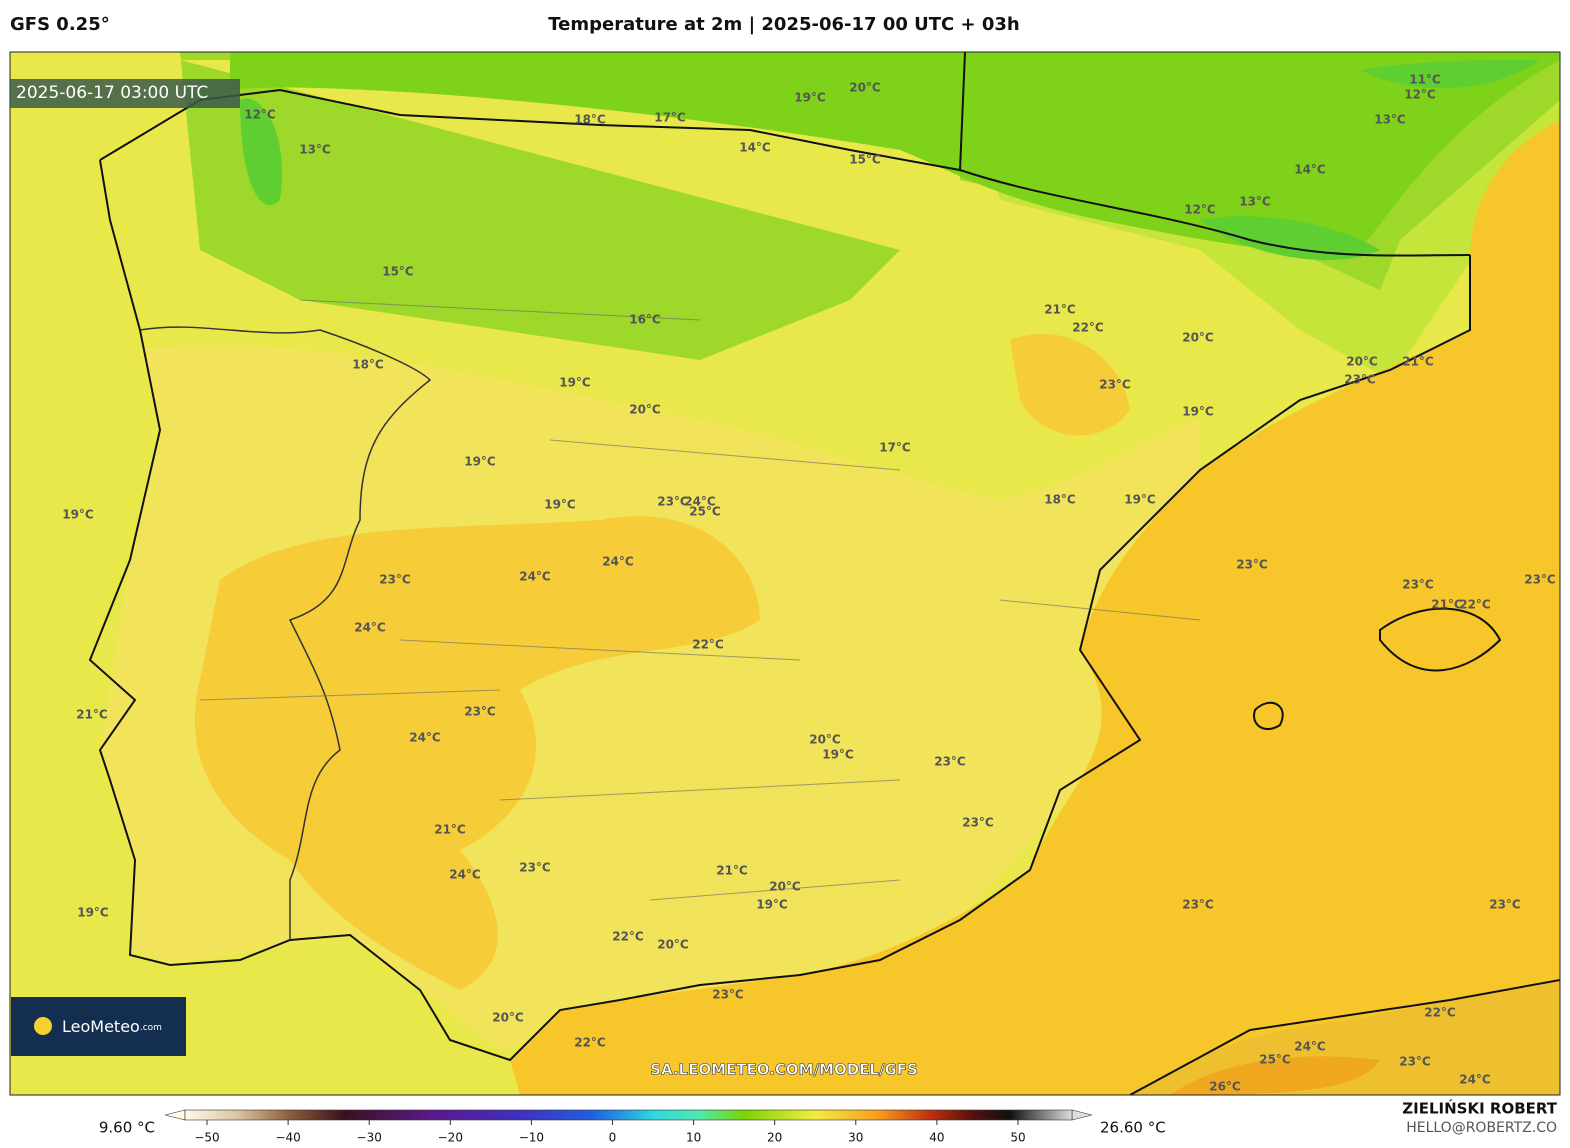 The image size is (1570, 1148). Describe the element at coordinates (151, 1028) in the screenshot. I see `logo-suffix: .com` at that location.